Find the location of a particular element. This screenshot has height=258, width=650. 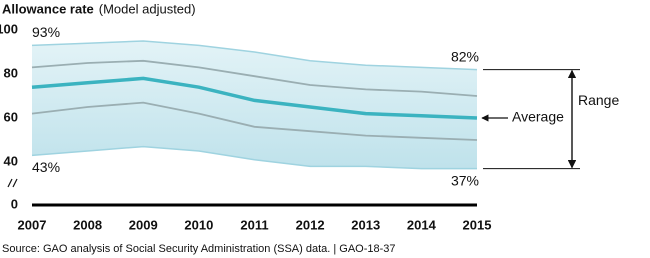

y-tick-label: 100 is located at coordinates (9, 28).